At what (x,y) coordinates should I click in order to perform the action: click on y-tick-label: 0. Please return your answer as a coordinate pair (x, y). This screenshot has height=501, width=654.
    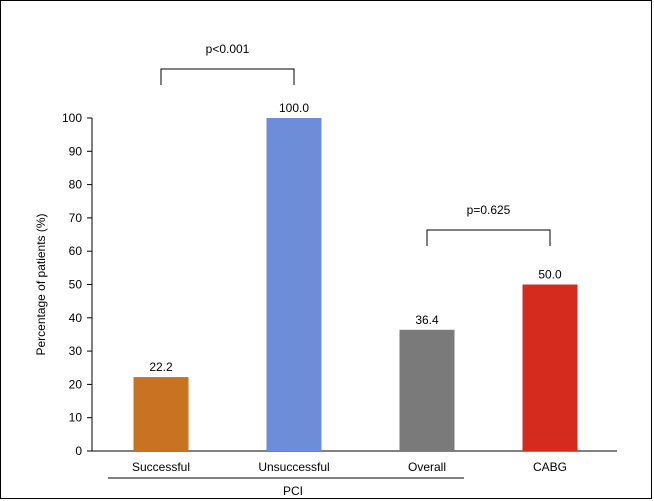
    Looking at the image, I should click on (78, 451).